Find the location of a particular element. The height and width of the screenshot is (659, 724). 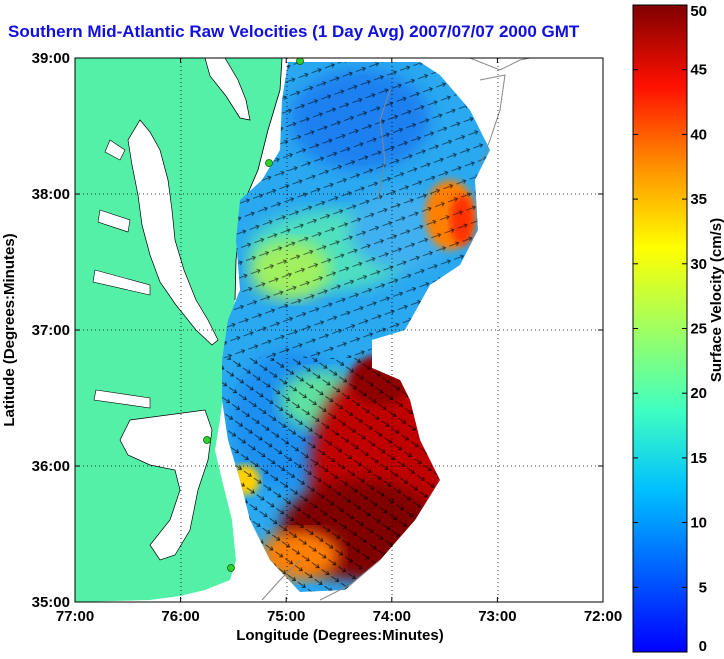

x-tick-label: 72:00 is located at coordinates (603, 616).